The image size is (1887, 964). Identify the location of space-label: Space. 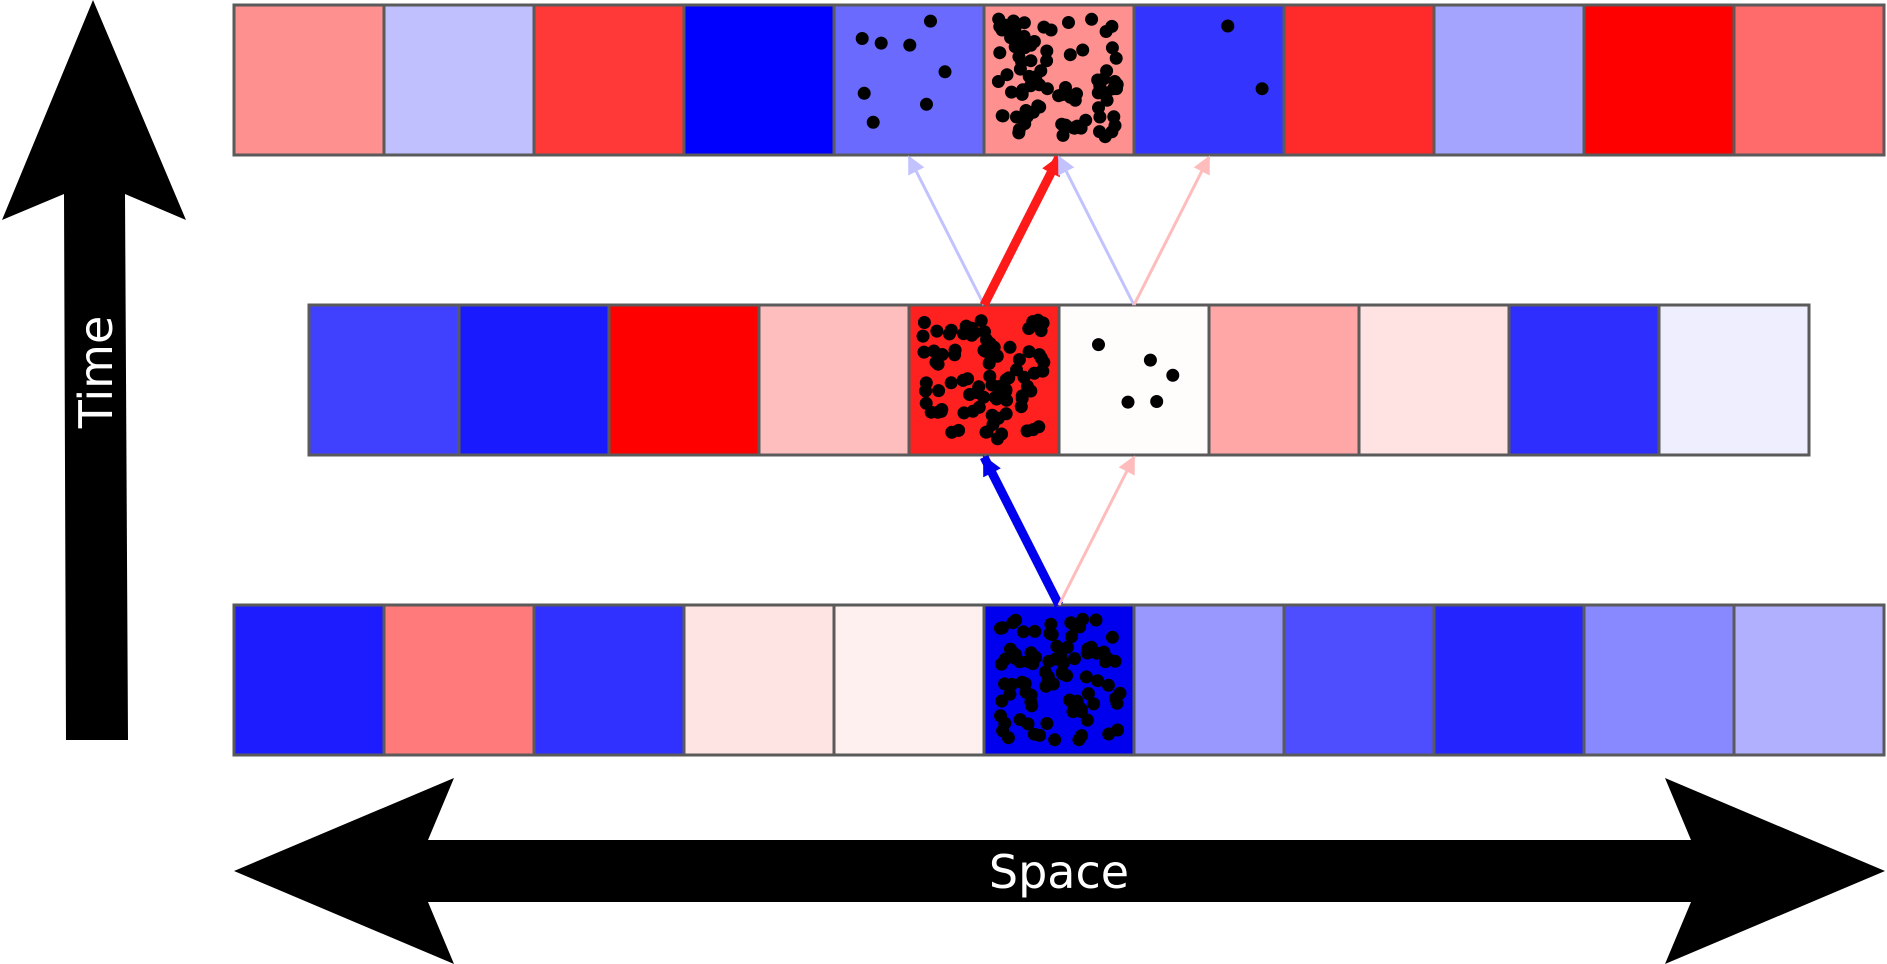
(1059, 872).